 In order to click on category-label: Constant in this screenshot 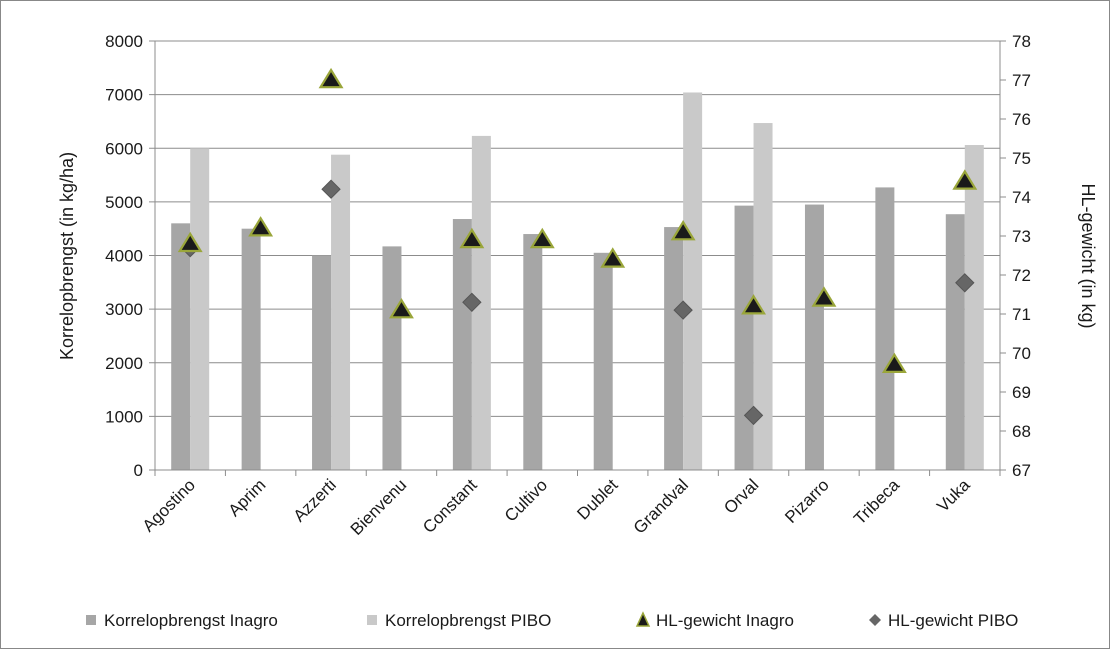, I will do `click(450, 506)`.